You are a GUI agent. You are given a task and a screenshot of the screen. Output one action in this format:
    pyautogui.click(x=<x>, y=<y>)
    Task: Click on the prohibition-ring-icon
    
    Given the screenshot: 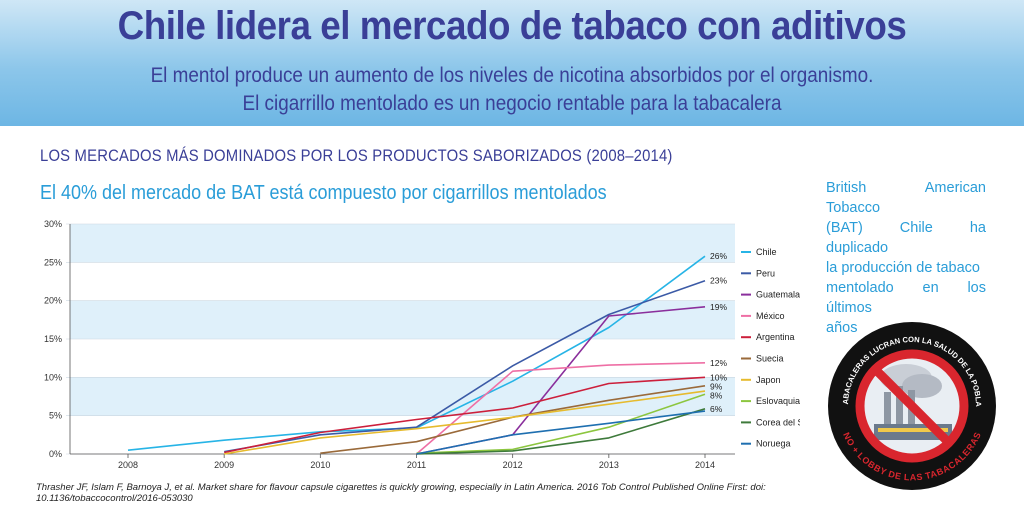 What is the action you would take?
    pyautogui.click(x=912, y=406)
    